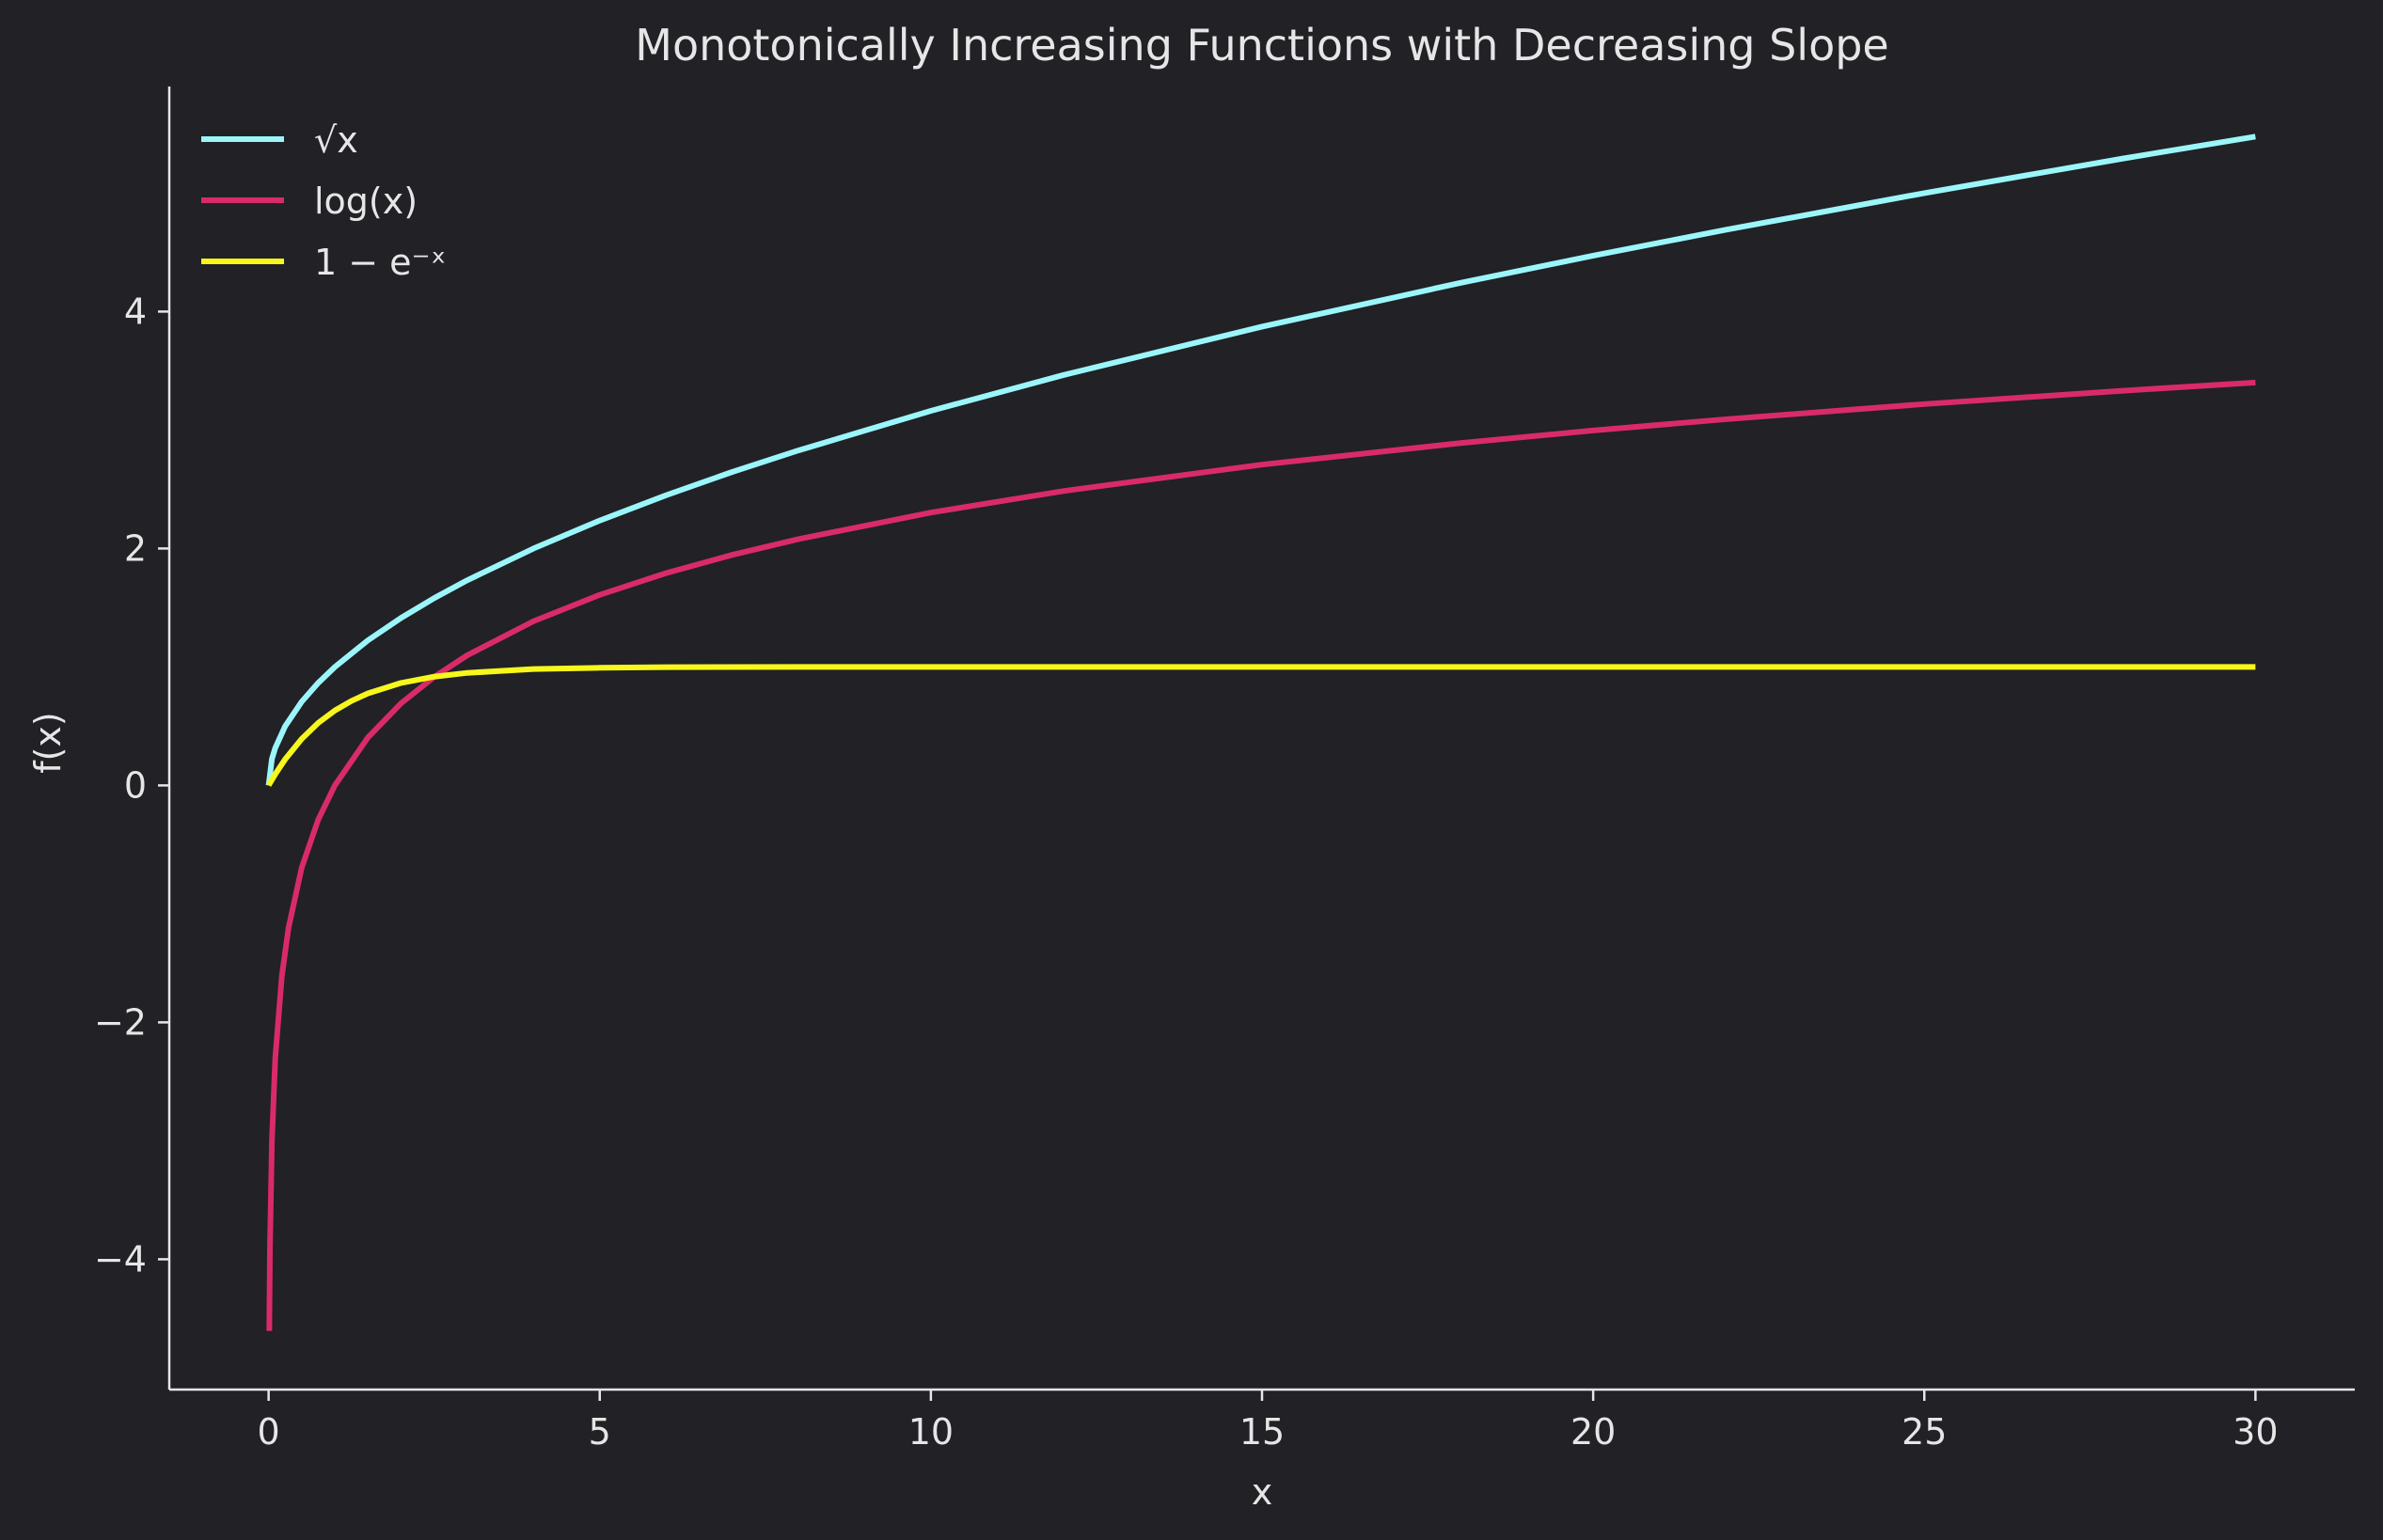 This screenshot has width=2383, height=1540. What do you see at coordinates (135, 548) in the screenshot?
I see `y-tick-label: 2` at bounding box center [135, 548].